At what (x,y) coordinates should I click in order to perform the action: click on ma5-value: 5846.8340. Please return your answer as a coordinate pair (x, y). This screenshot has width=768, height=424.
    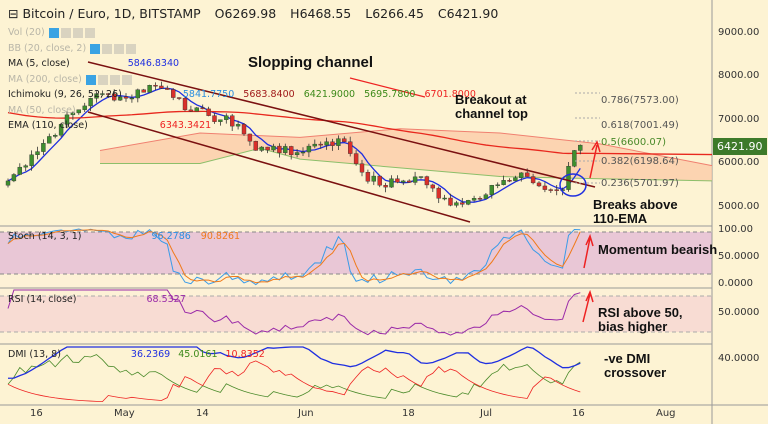
    Looking at the image, I should click on (153, 63).